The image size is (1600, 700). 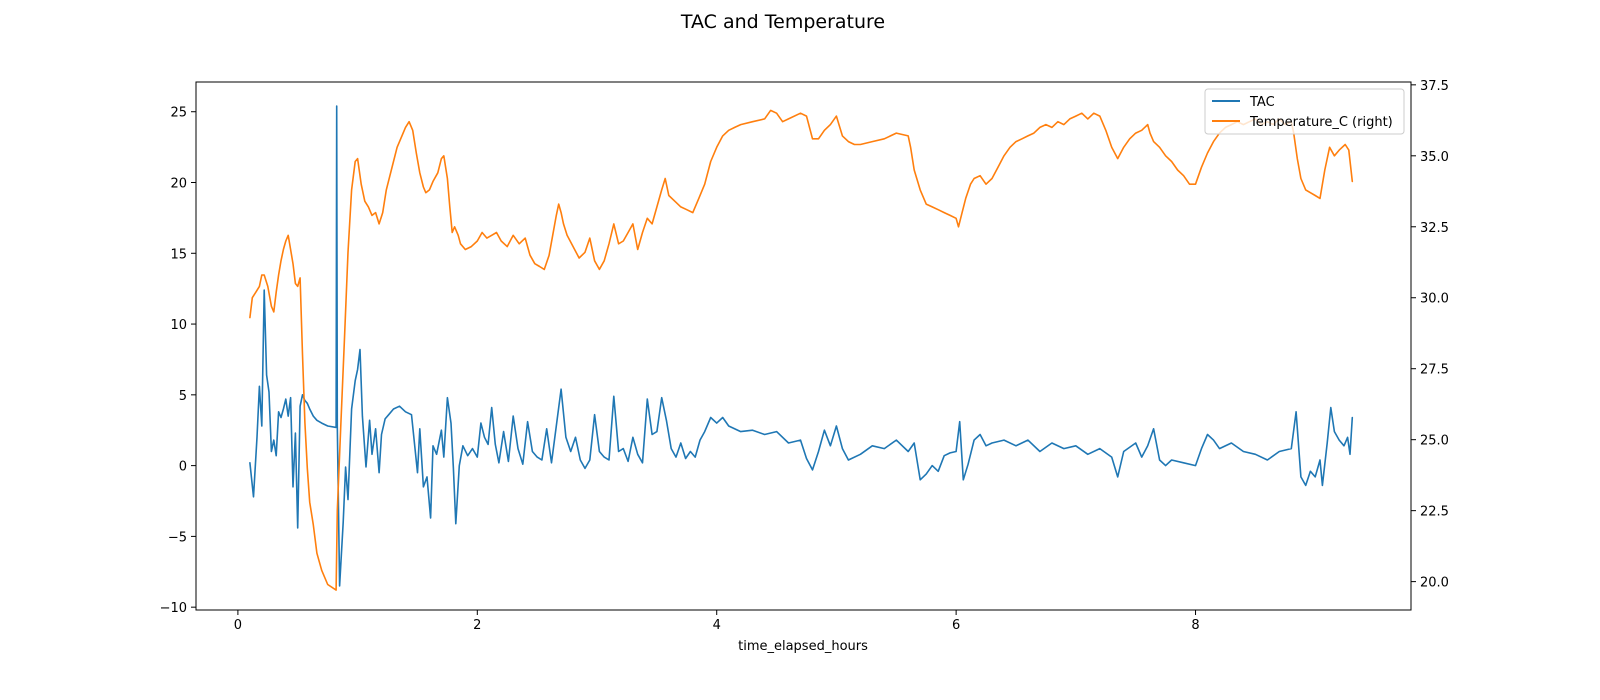 I want to click on y-axis-right: 20.0 22.5 25.0 27.5 30.0 32.5 35.0 37.5, so click(x=1430, y=335).